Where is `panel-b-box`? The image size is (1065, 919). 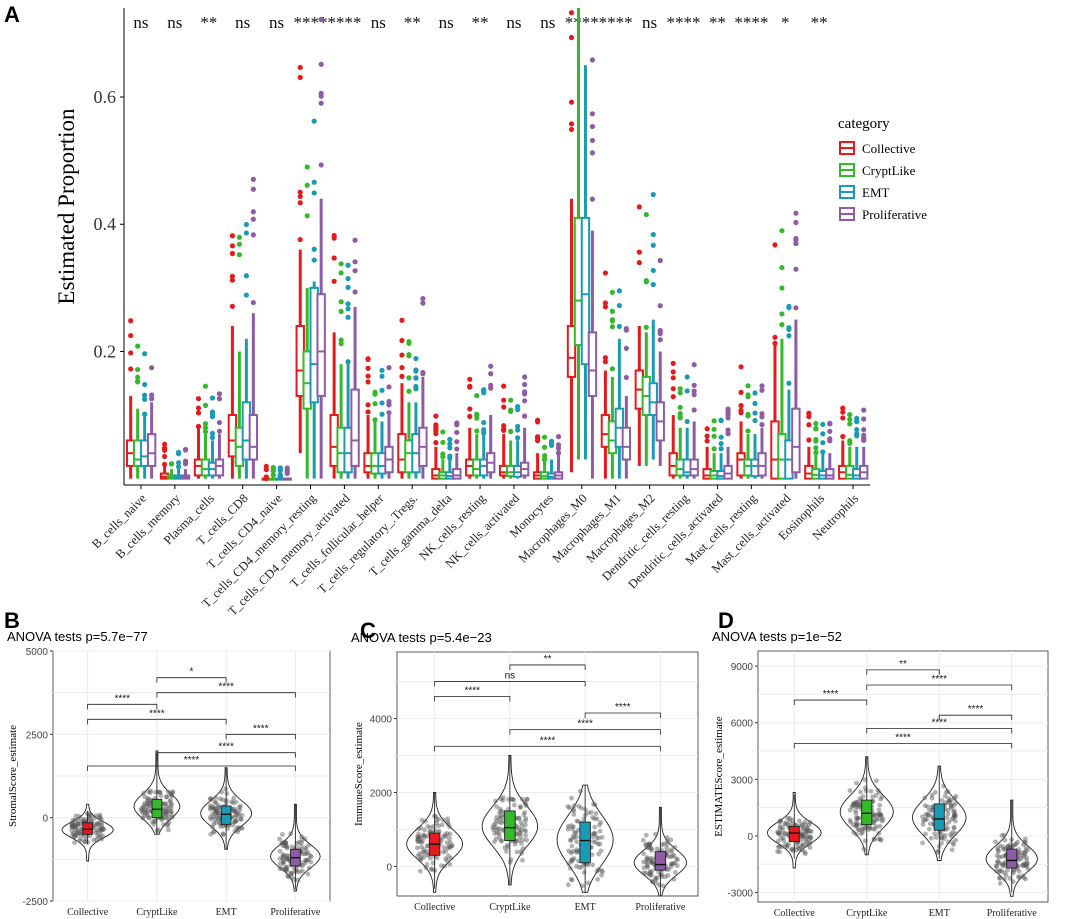 panel-b-box is located at coordinates (87, 828).